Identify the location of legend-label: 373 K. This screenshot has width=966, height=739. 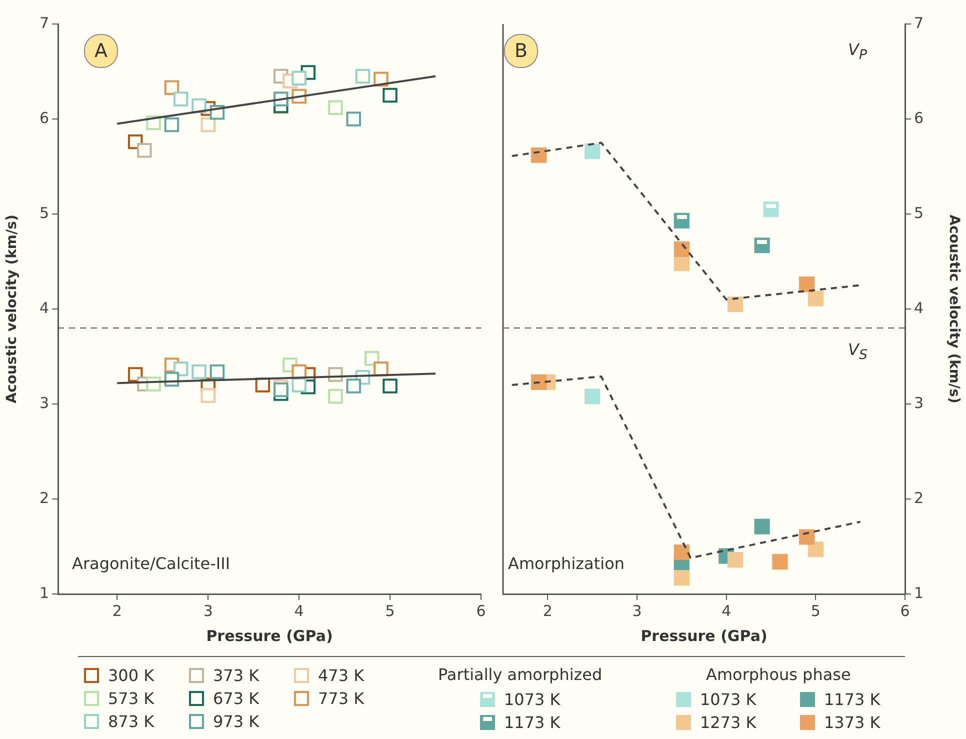
(236, 675).